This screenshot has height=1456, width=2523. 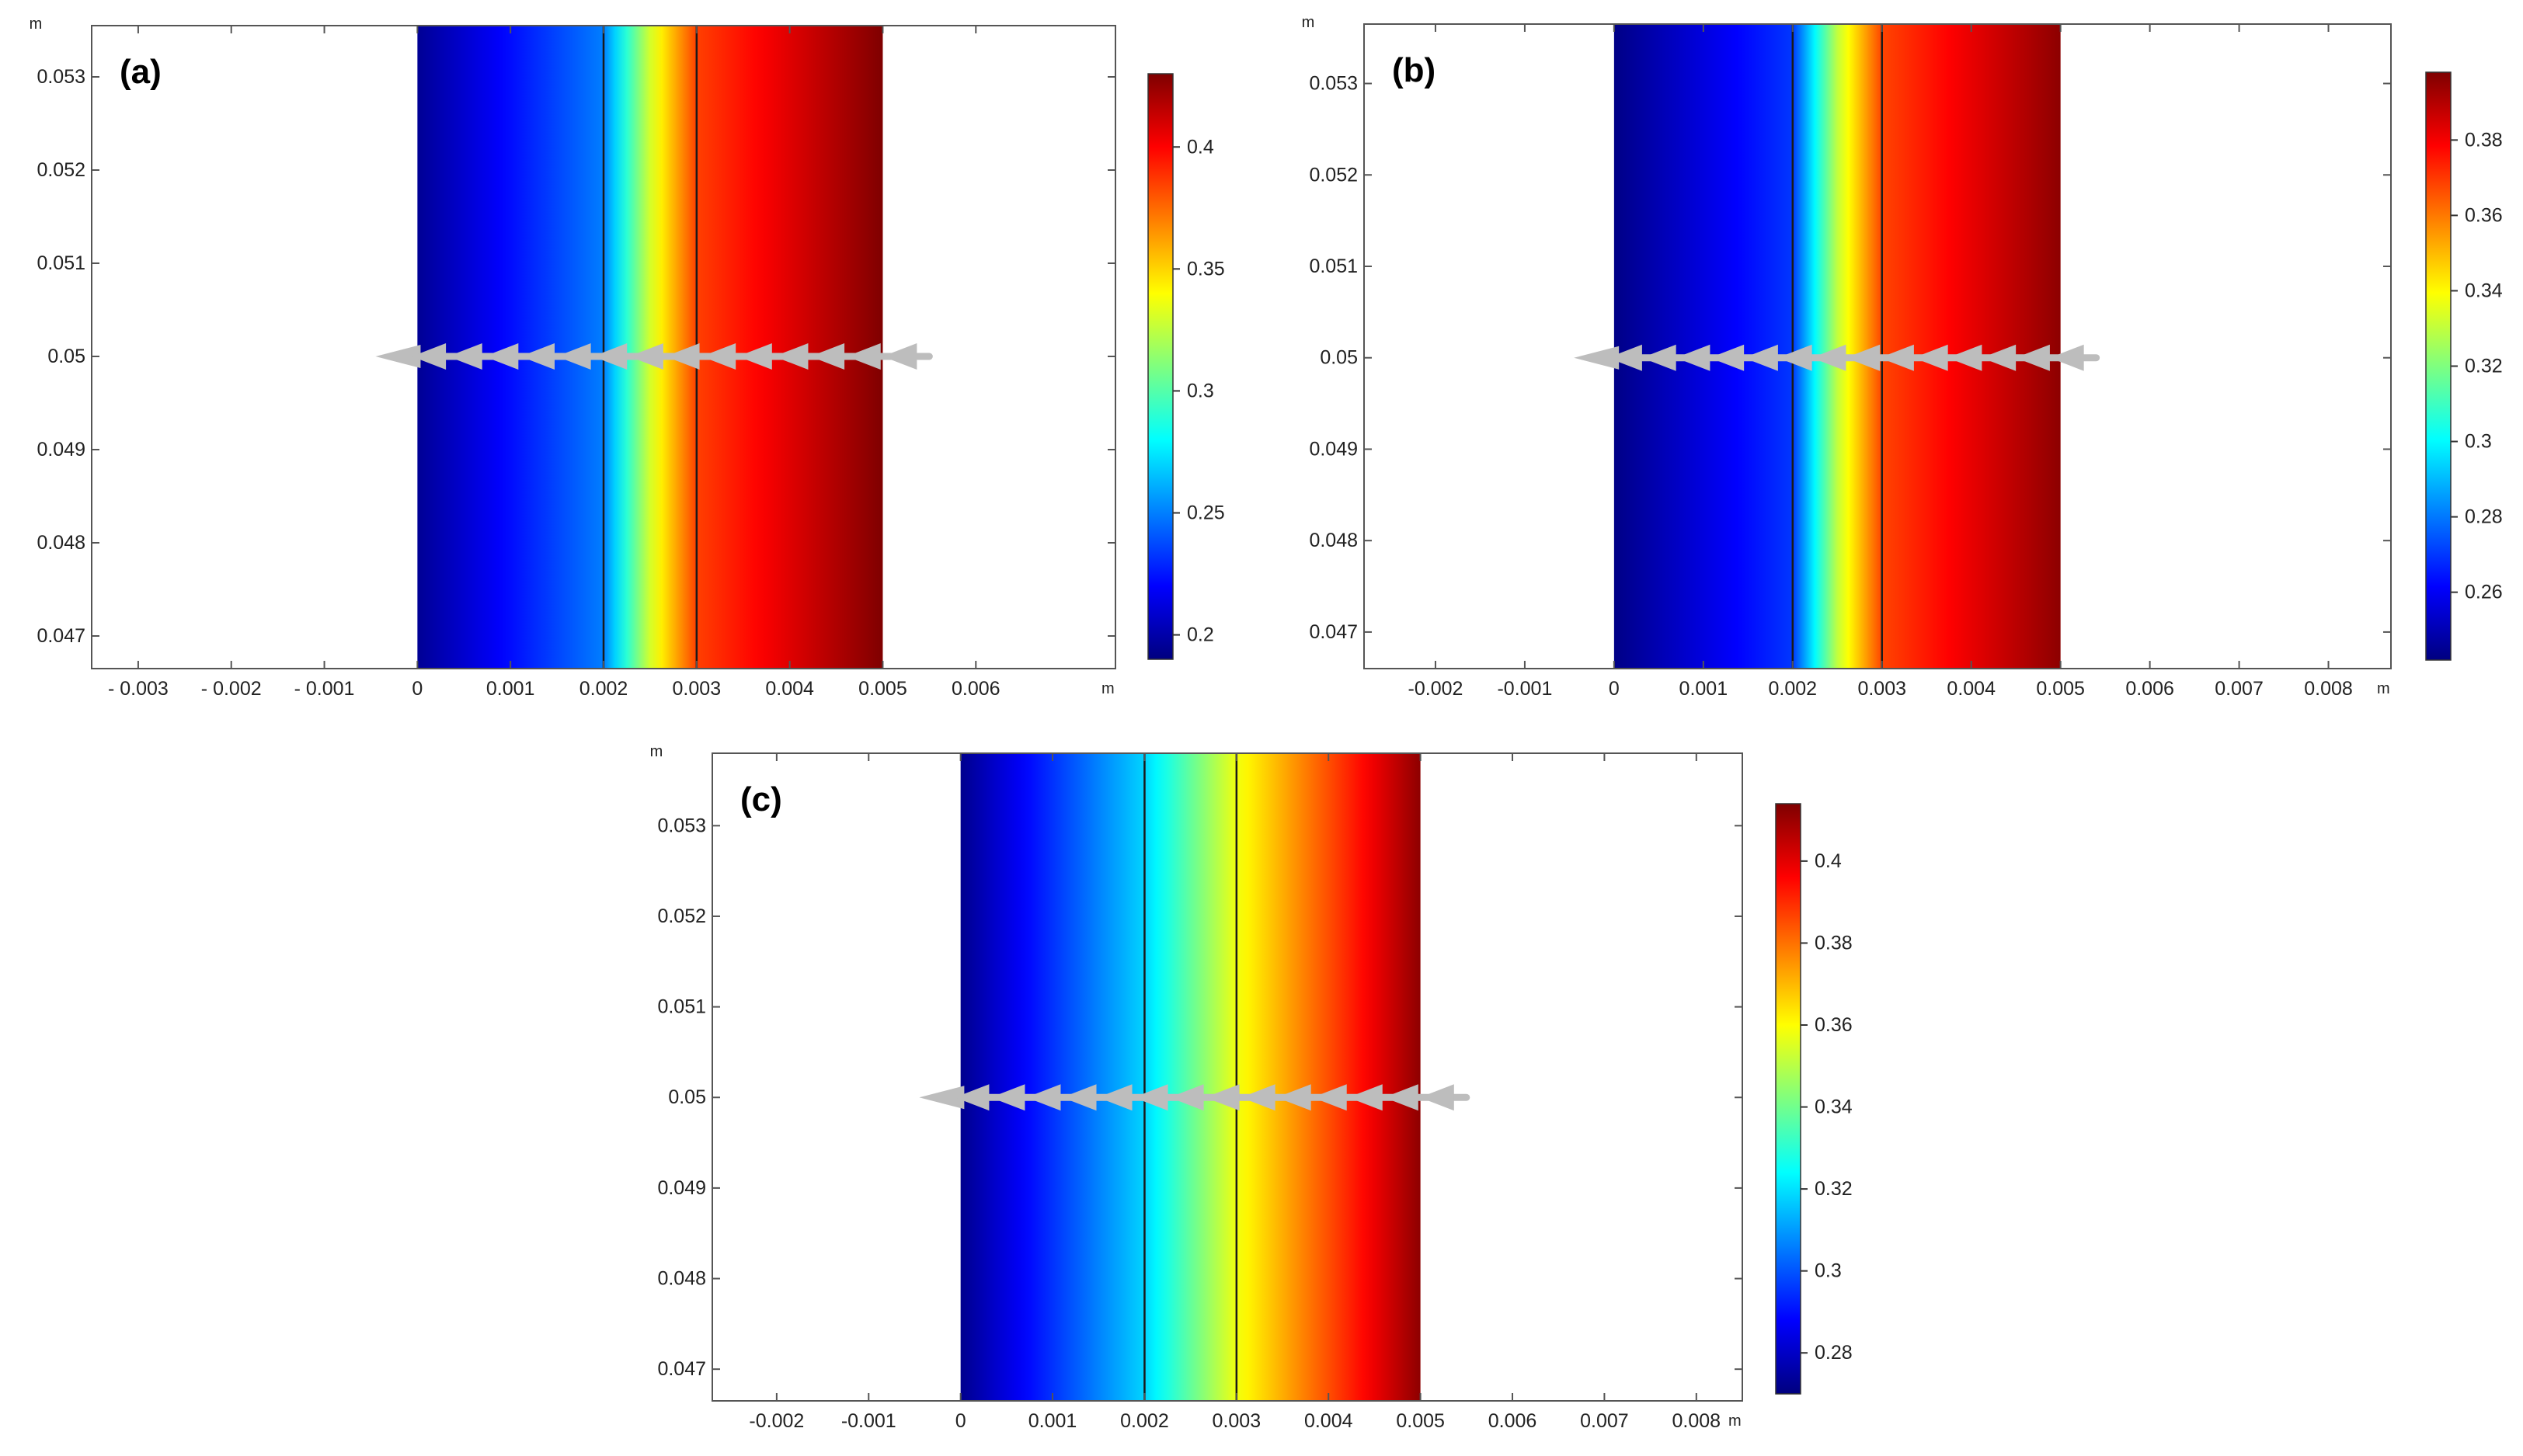 I want to click on colorbar-tick-label: 0.38, so click(x=1834, y=943).